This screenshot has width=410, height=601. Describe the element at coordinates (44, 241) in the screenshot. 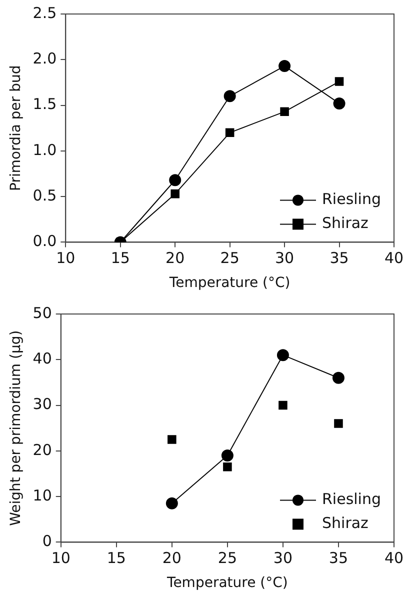

I see `y-tick-label: 0.0` at that location.